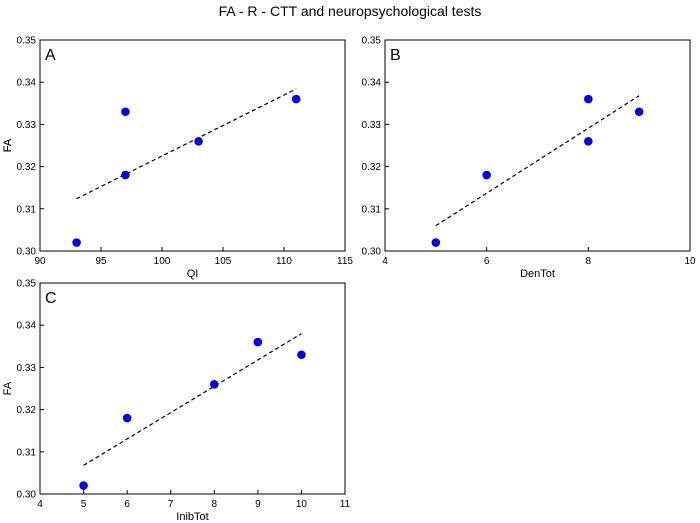 The height and width of the screenshot is (523, 700). Describe the element at coordinates (50, 55) in the screenshot. I see `panel-label: A` at that location.